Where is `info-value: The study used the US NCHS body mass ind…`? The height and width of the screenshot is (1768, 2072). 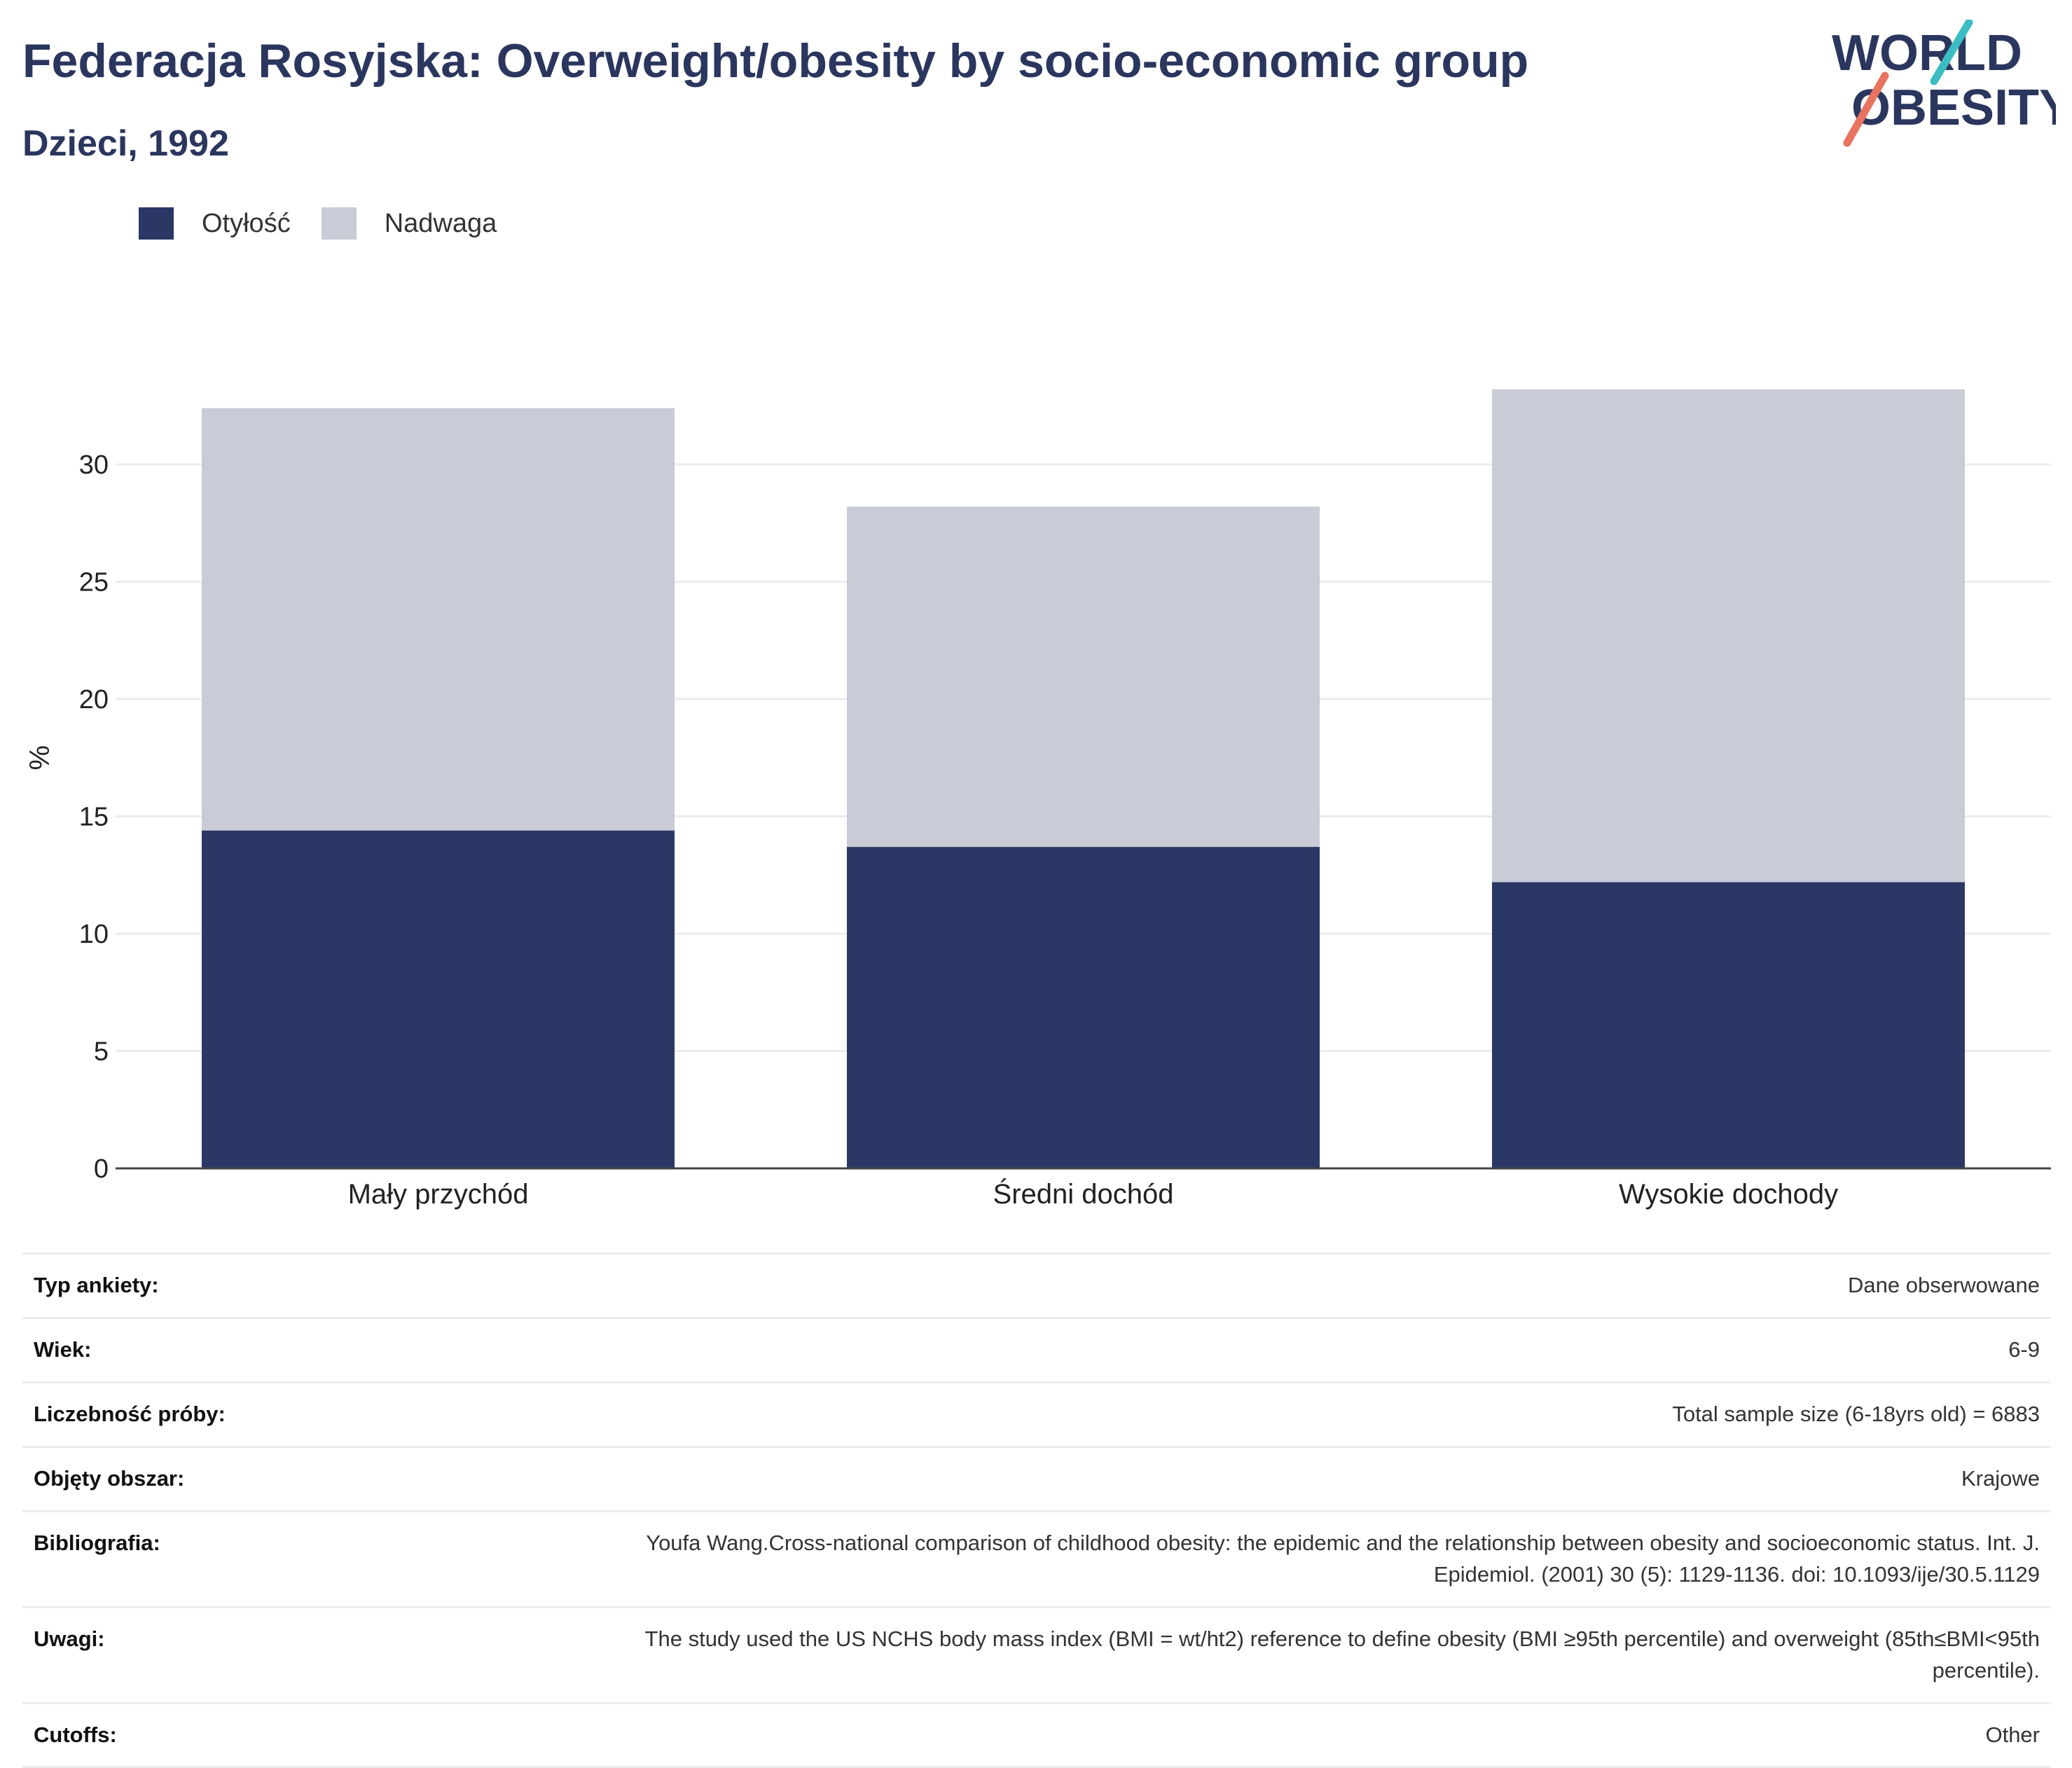 info-value: The study used the US NCHS body mass ind… is located at coordinates (1293, 1654).